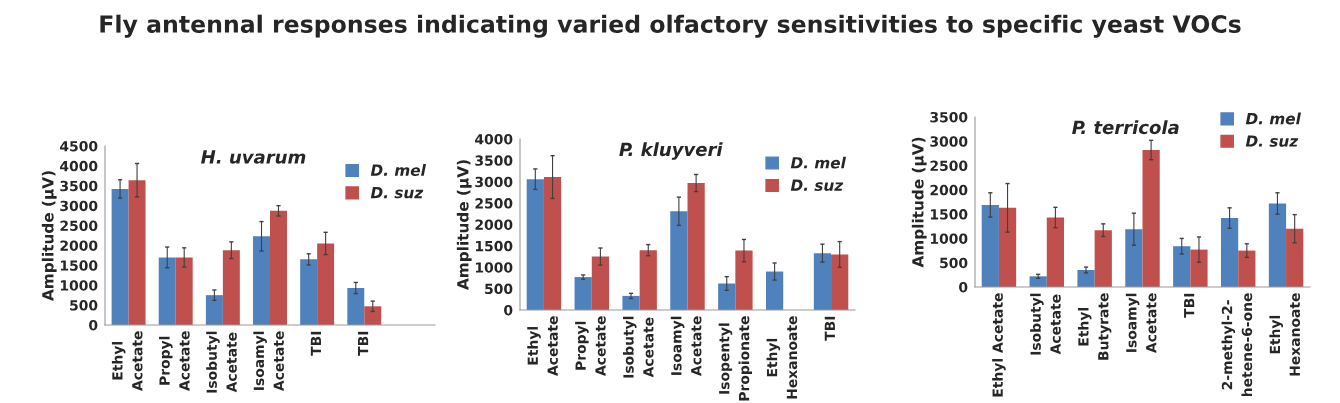 This screenshot has height=403, width=1340. Describe the element at coordinates (1094, 326) in the screenshot. I see `x-tick-label: Ethyl Butyrate` at that location.